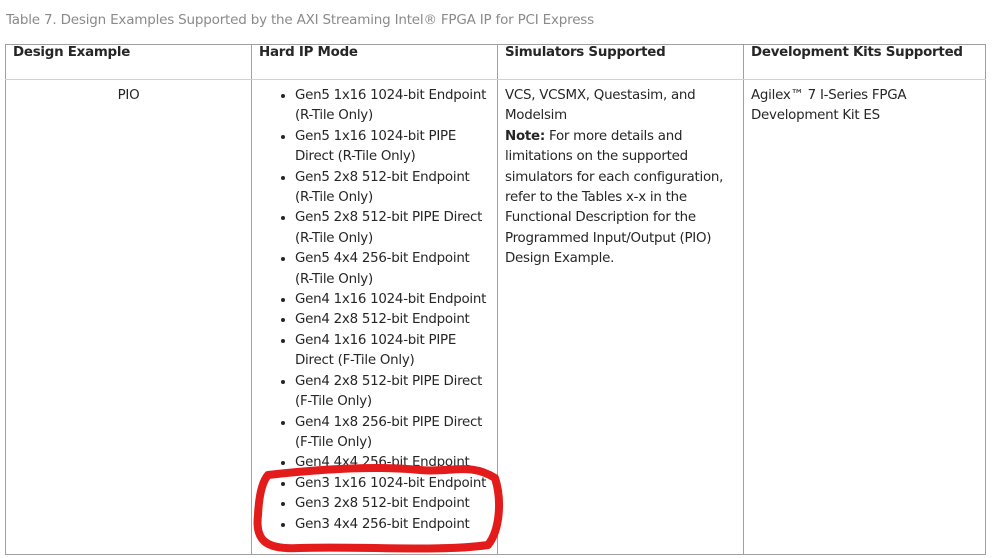  Describe the element at coordinates (525, 136) in the screenshot. I see `note-label: Note:` at that location.